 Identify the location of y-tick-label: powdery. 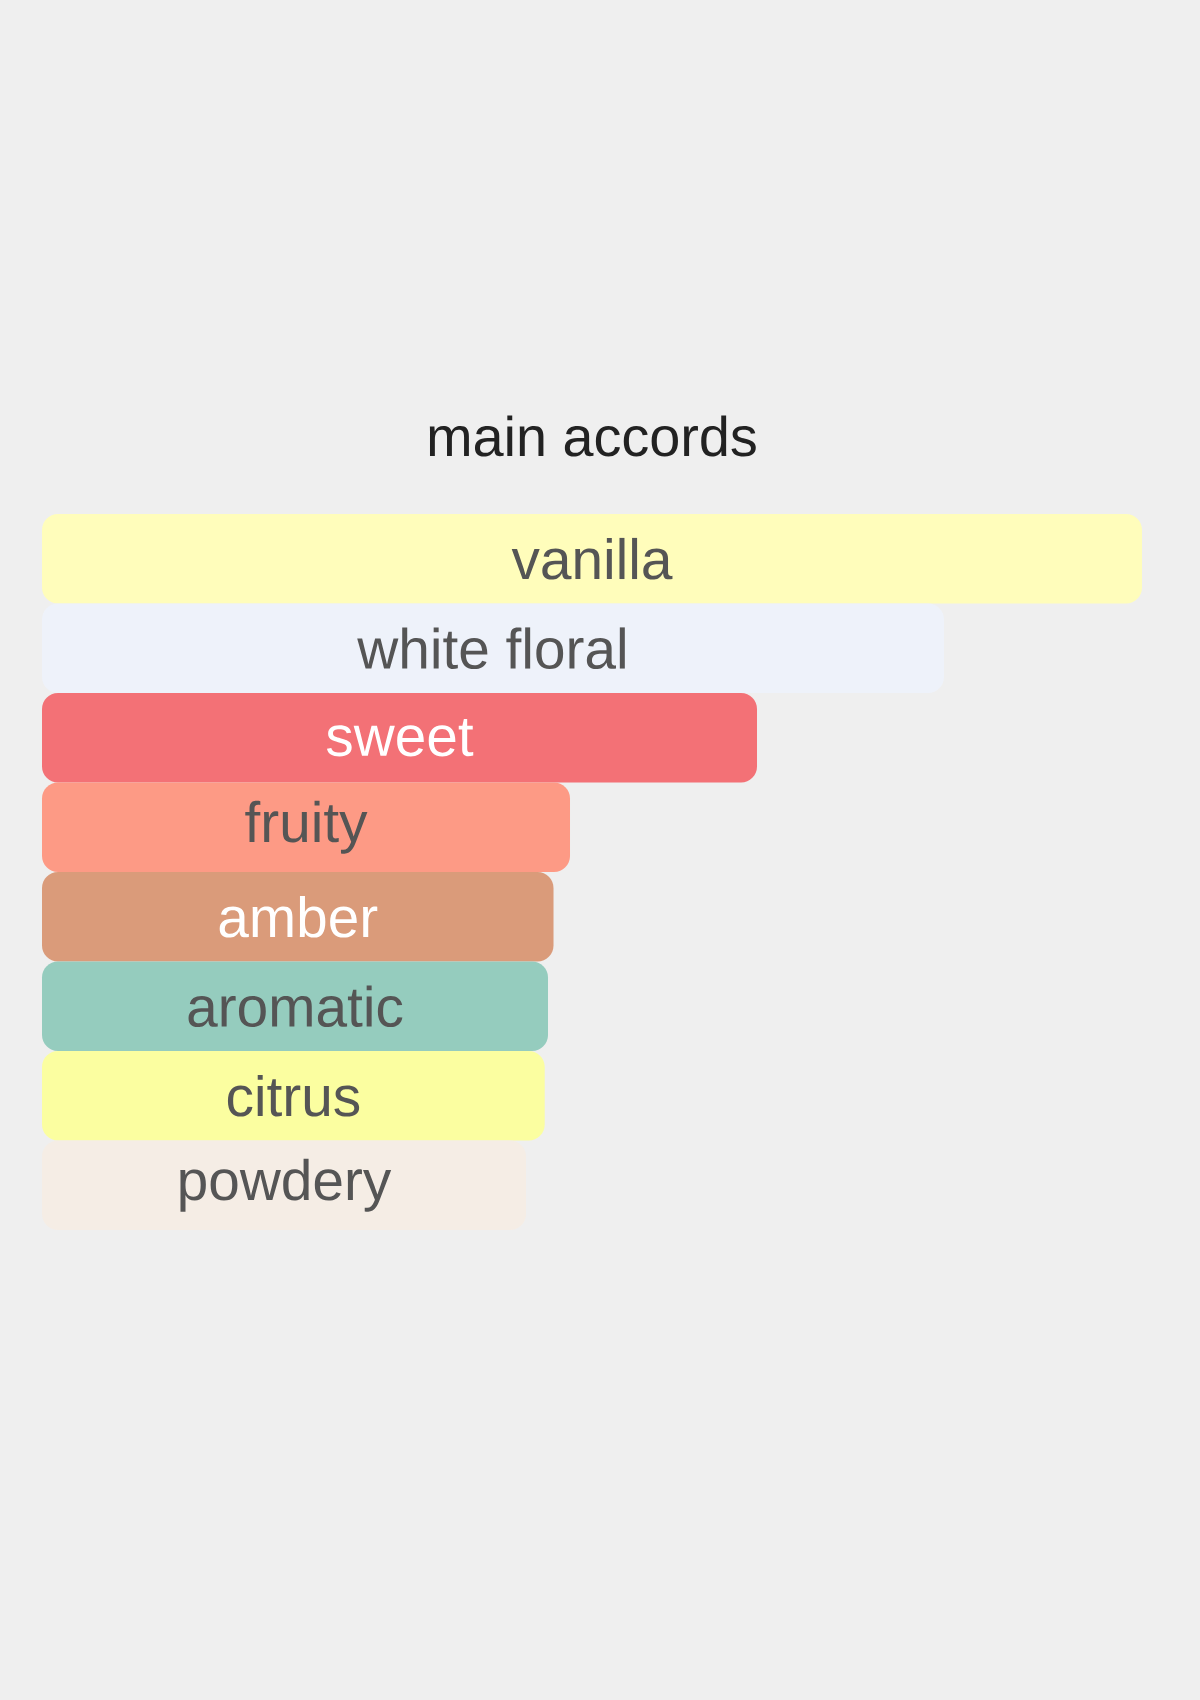
(286, 1185).